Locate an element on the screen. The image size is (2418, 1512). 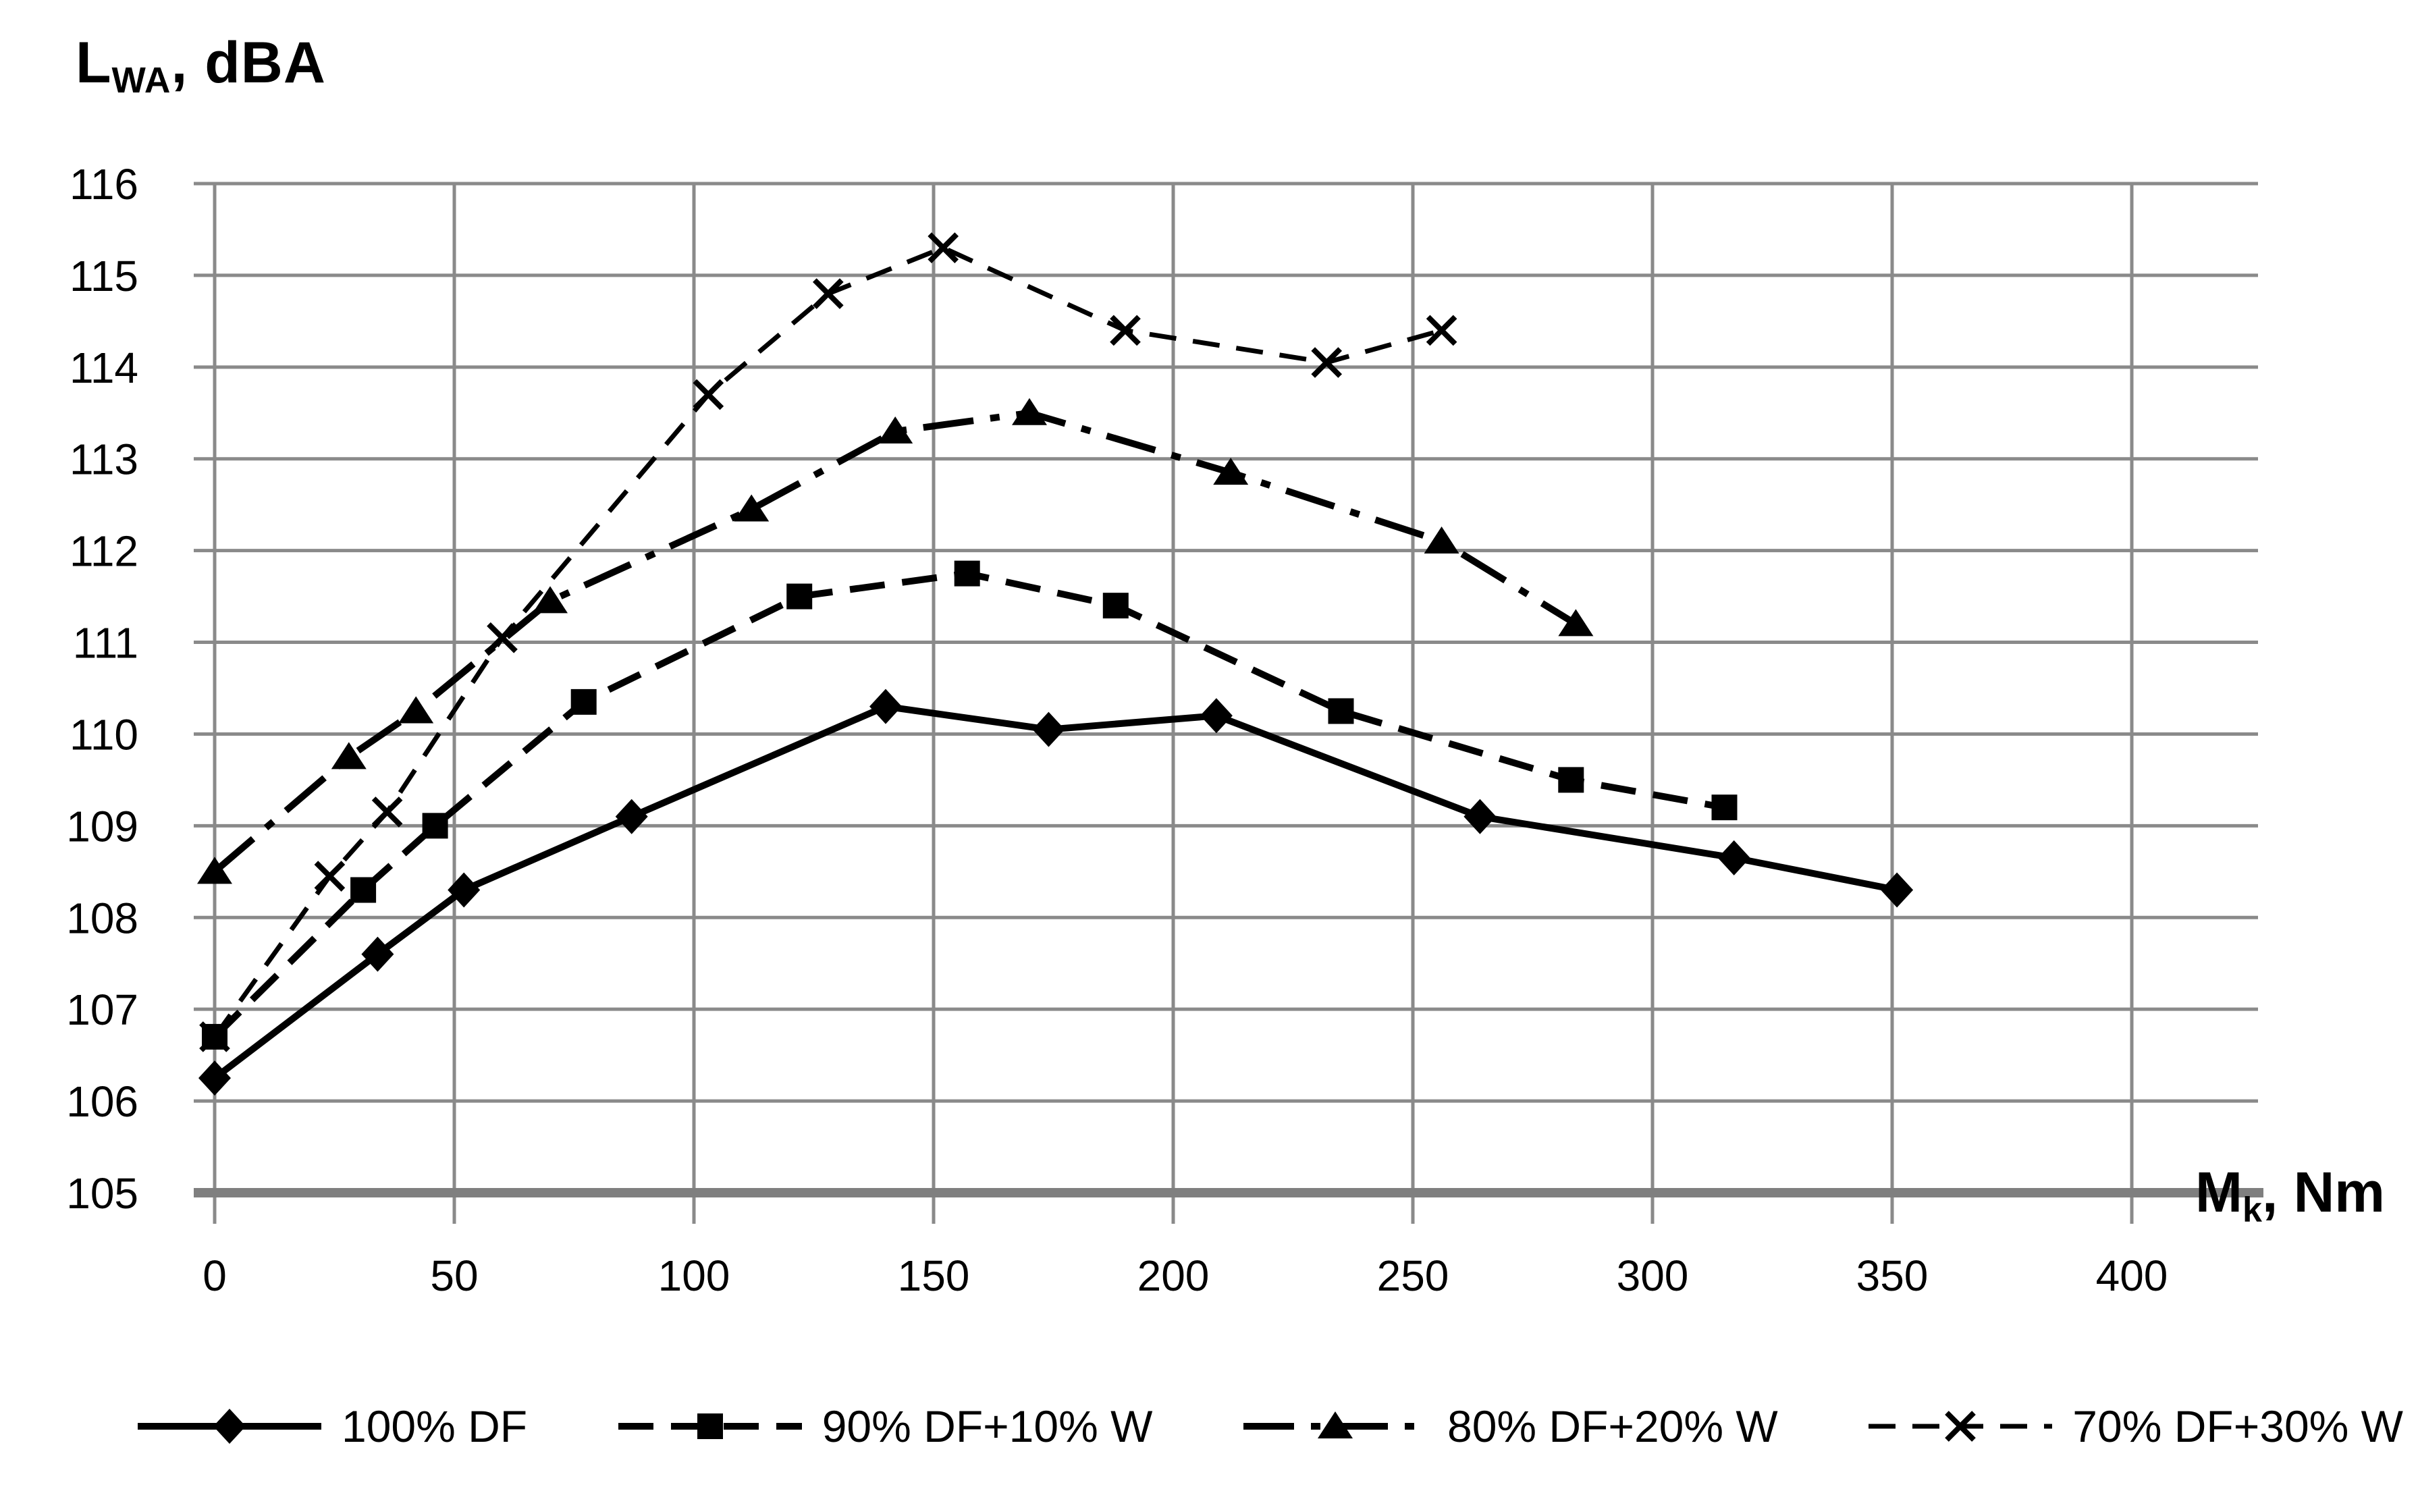
x-tick-label: 50 is located at coordinates (454, 1275).